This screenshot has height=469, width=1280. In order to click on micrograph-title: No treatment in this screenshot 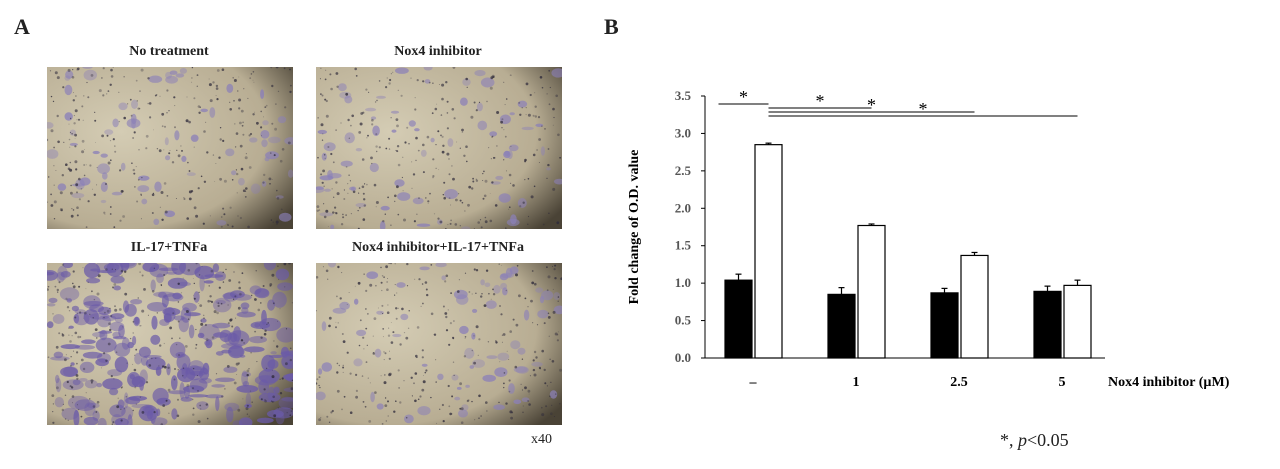, I will do `click(169, 51)`.